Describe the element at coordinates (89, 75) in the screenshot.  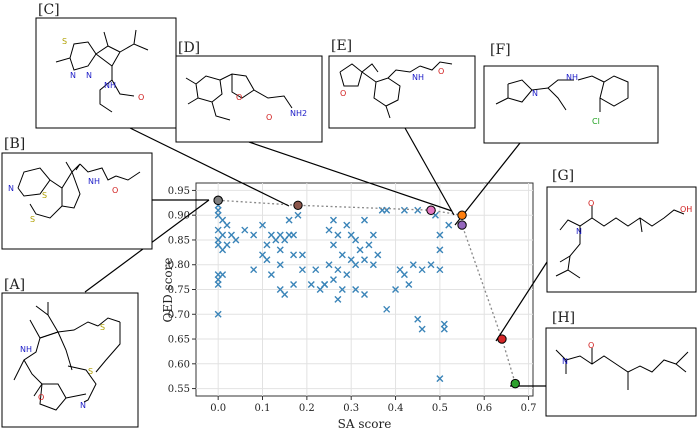
I see `atom-c-n2: N` at that location.